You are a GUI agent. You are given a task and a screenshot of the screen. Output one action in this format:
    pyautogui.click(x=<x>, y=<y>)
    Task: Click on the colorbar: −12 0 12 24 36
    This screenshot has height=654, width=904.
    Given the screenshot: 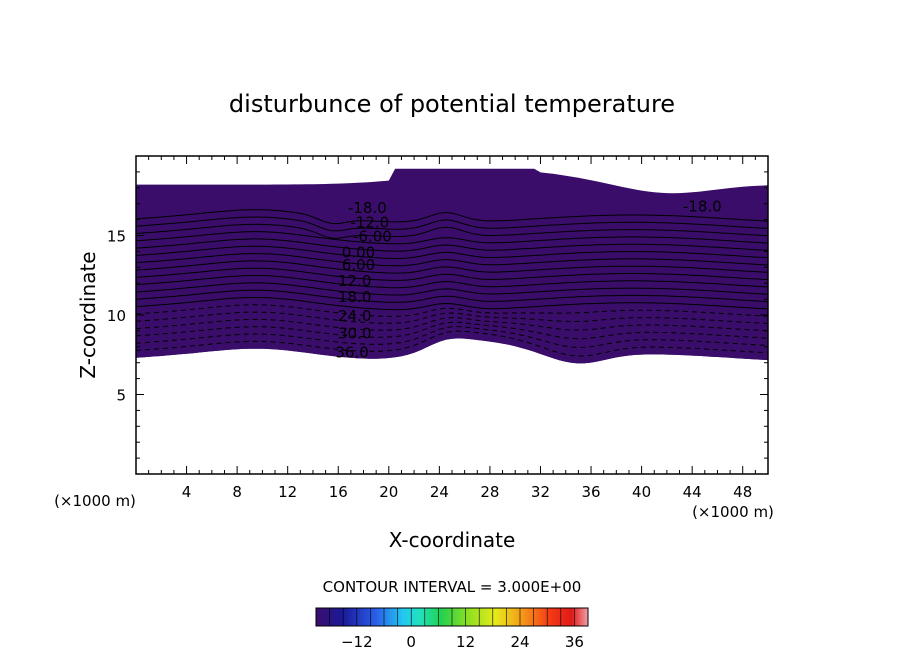 What is the action you would take?
    pyautogui.click(x=452, y=629)
    